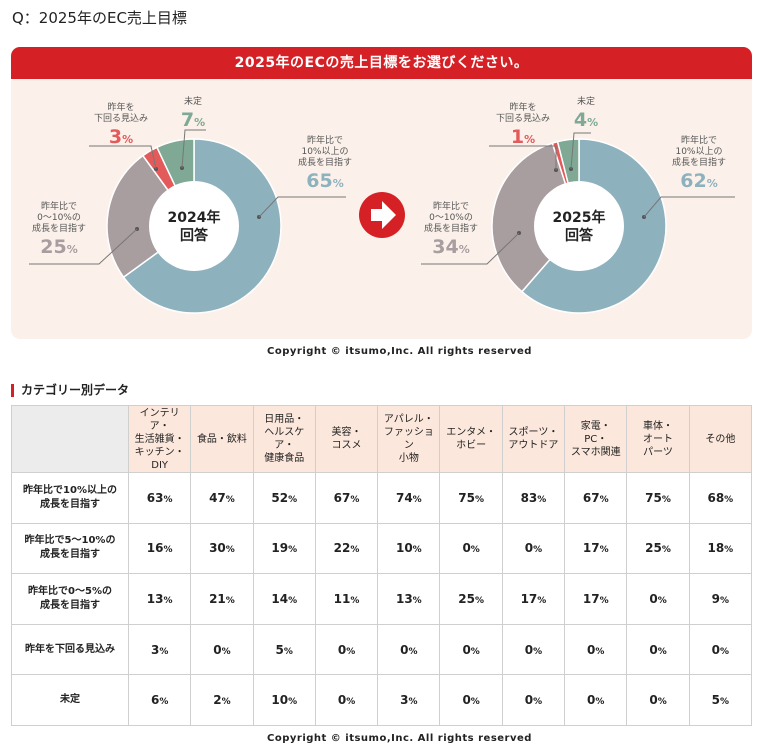 This screenshot has height=750, width=760. What do you see at coordinates (720, 548) in the screenshot?
I see `table-cell: 18%` at bounding box center [720, 548].